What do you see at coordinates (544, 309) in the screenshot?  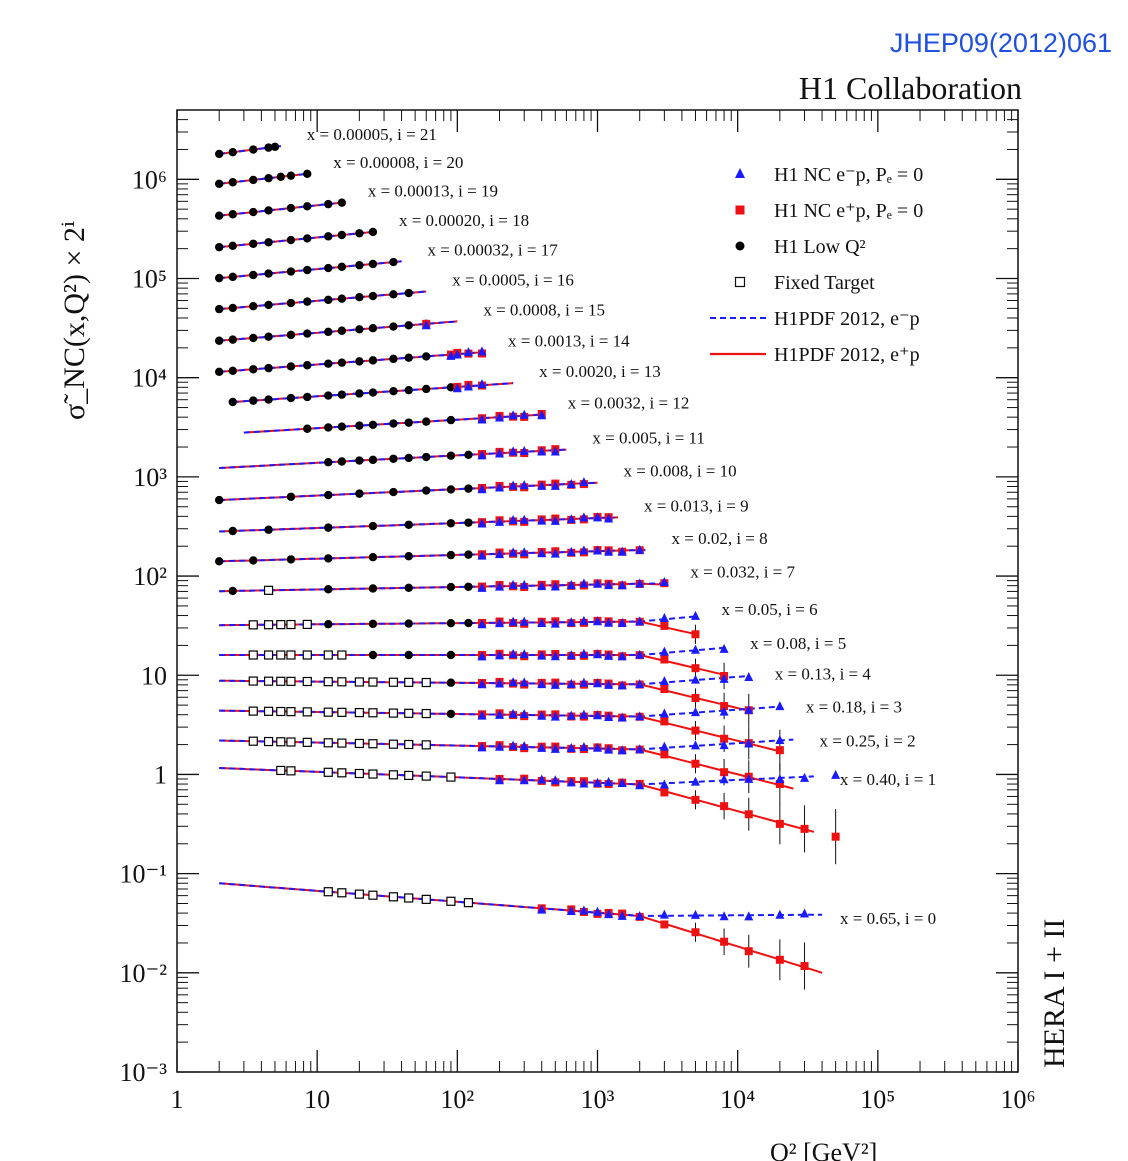 I see `bin-label: x = 0.0008, i = 15` at bounding box center [544, 309].